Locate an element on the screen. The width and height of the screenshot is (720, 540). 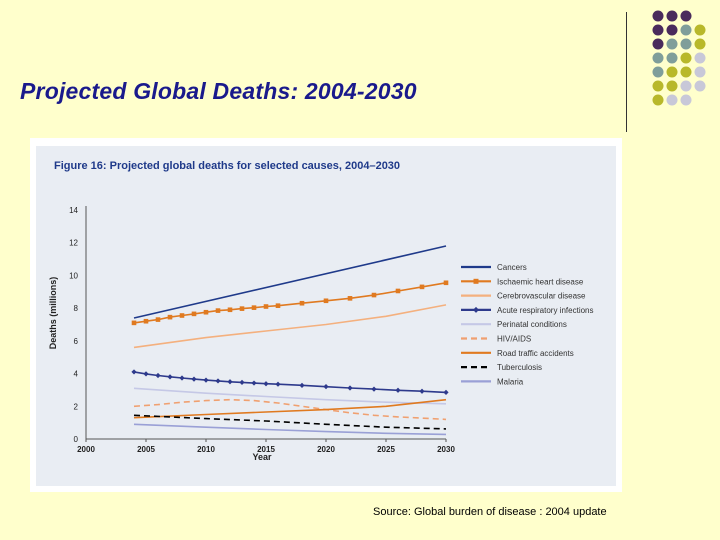
legend-label-cerebrovascular-disease: Cerebrovascular disease is located at coordinates (541, 296).